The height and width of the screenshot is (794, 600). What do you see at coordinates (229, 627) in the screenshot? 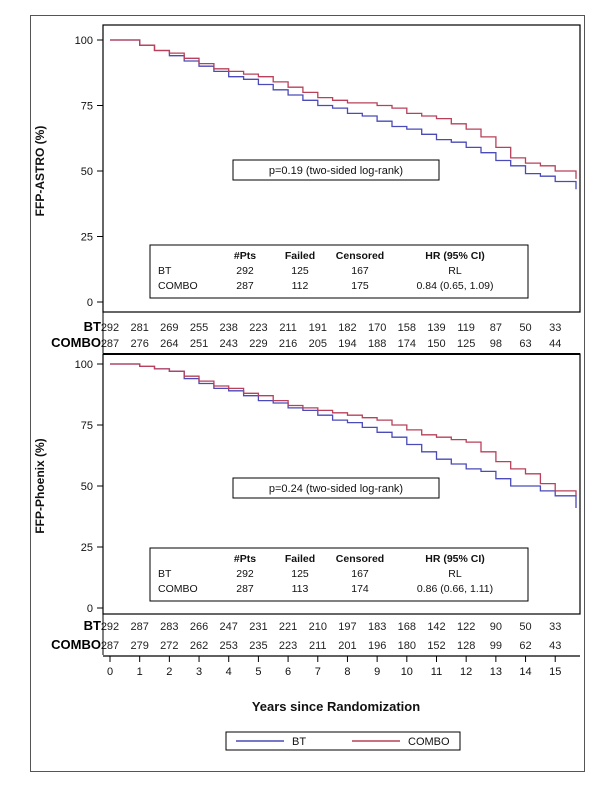
I see `at-risk-value: 247` at bounding box center [229, 627].